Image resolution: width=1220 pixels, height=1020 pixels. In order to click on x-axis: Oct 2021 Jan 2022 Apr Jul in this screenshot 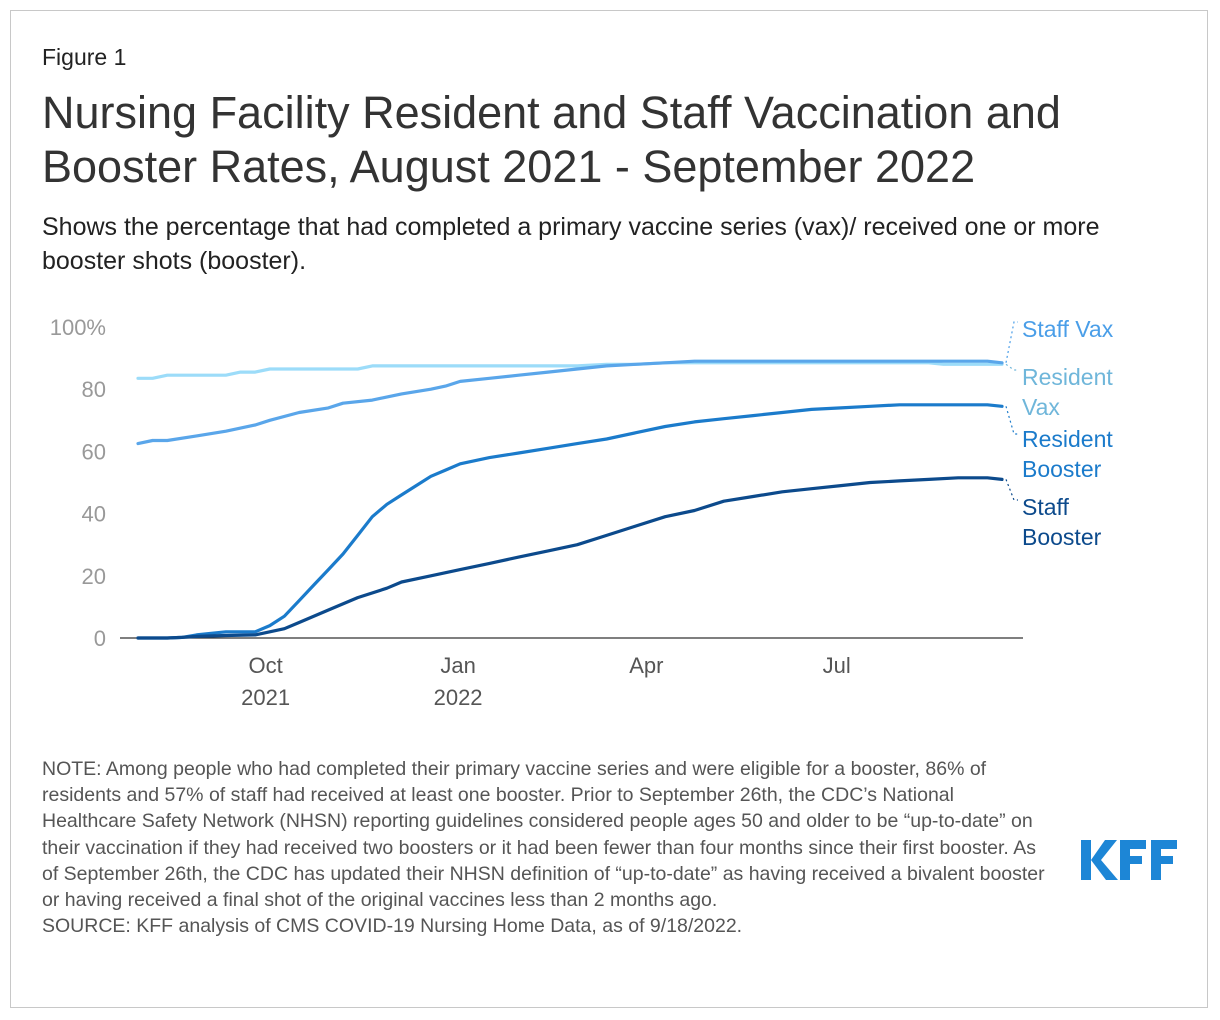, I will do `click(546, 681)`.